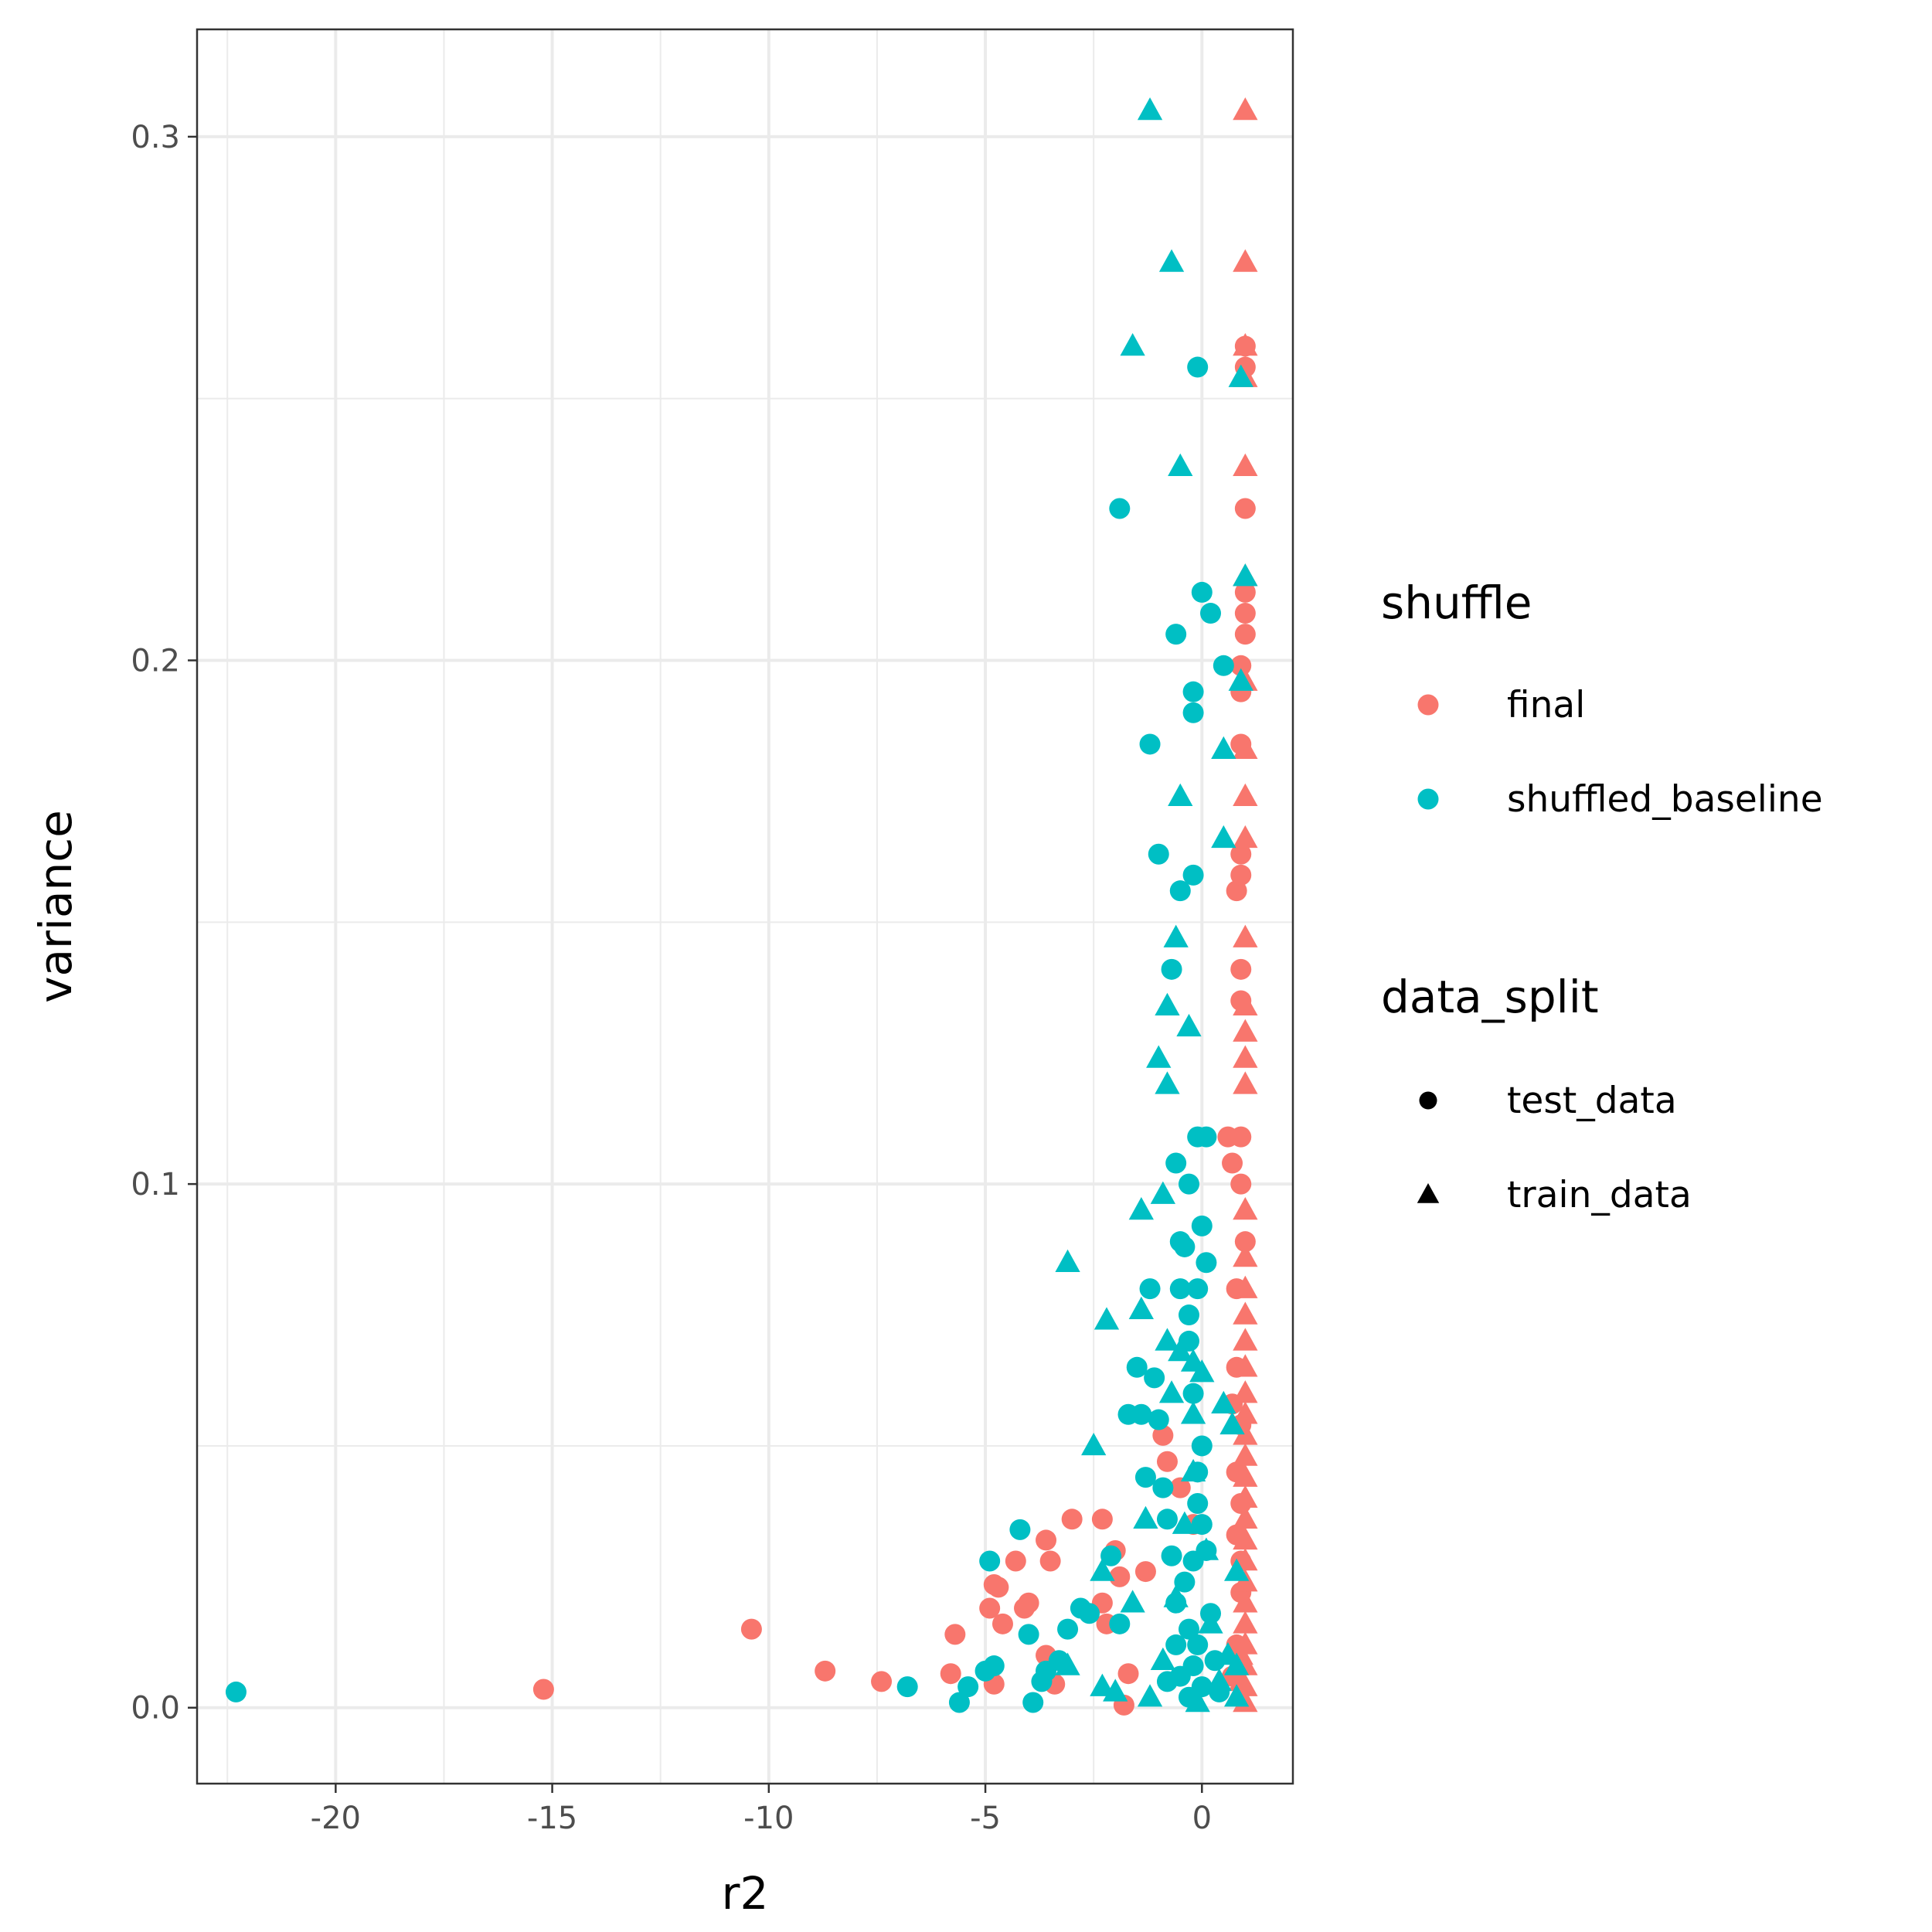  Describe the element at coordinates (769, 1818) in the screenshot. I see `x-tick-label: -10` at that location.